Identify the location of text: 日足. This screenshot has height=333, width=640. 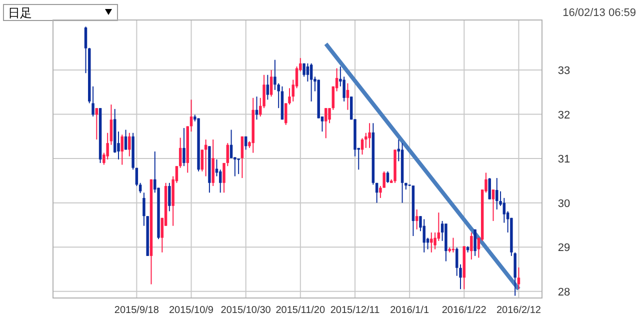
(20, 13).